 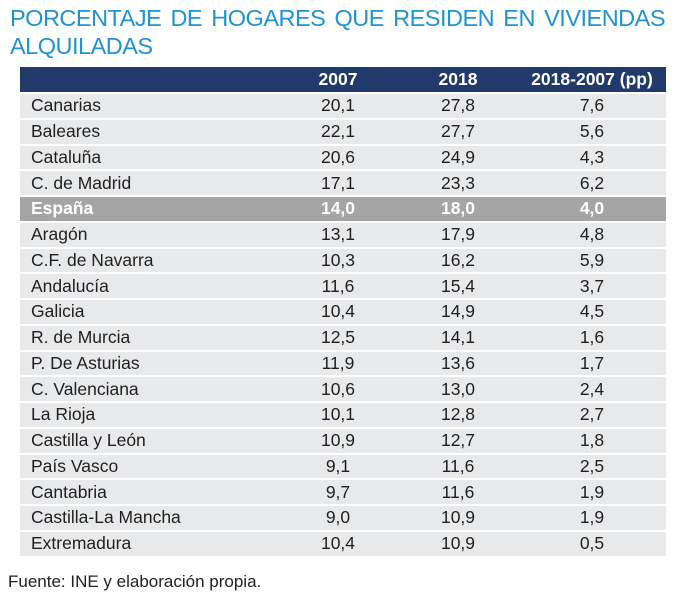 I want to click on cell-change-pp: 4,8, so click(x=592, y=234).